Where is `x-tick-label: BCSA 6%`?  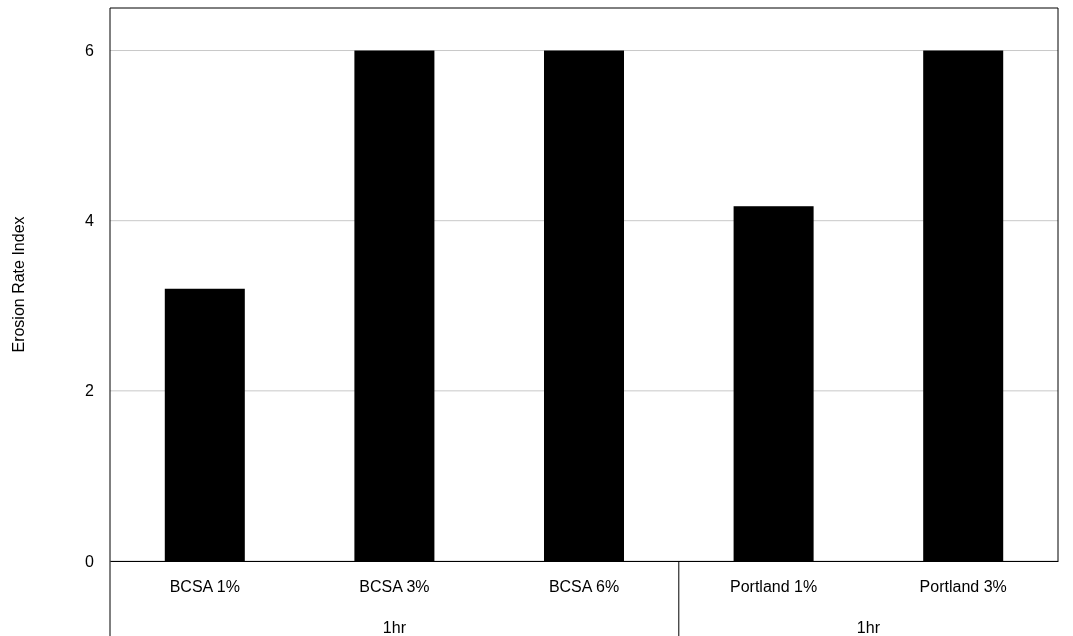 x-tick-label: BCSA 6% is located at coordinates (584, 587).